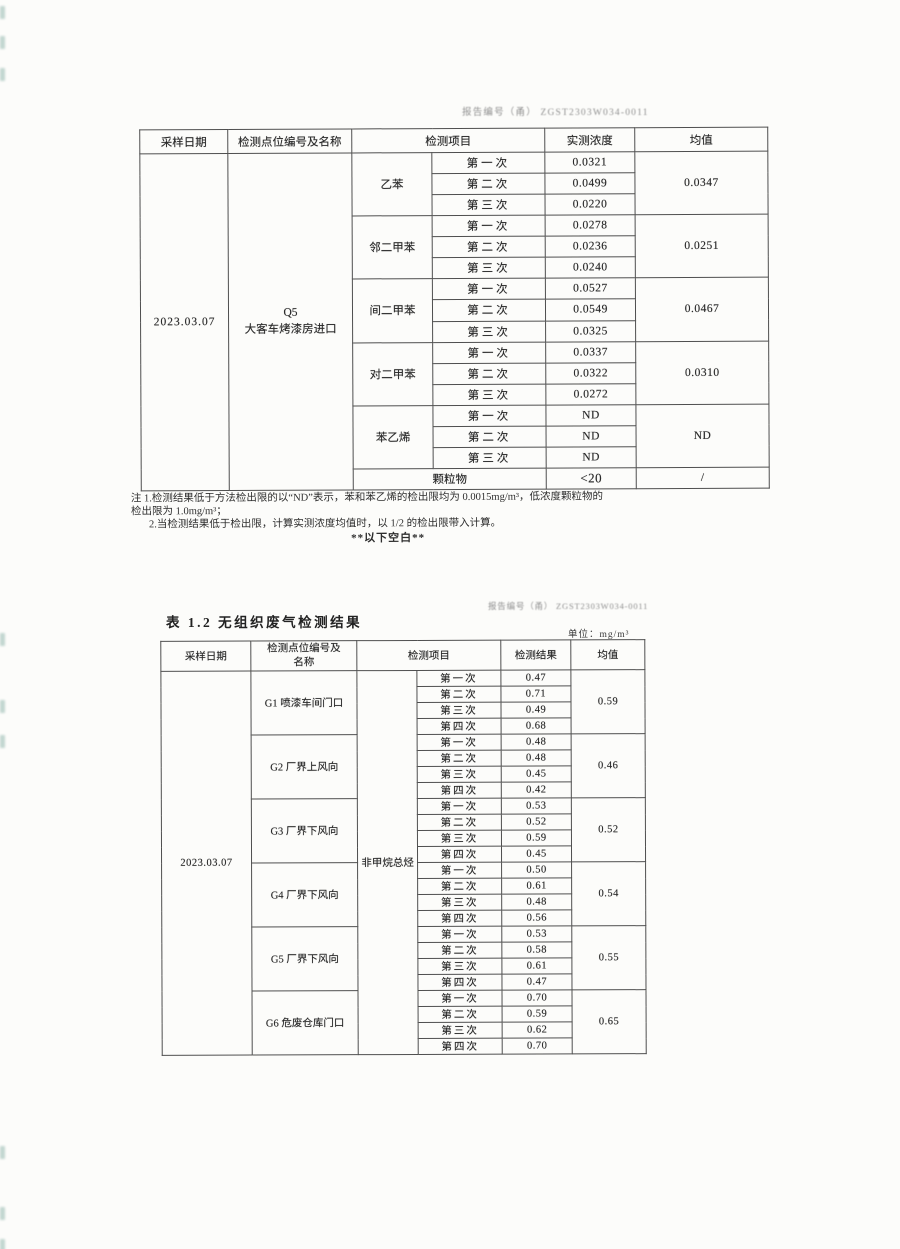 This screenshot has width=900, height=1249. Describe the element at coordinates (304, 959) in the screenshot. I see `point-cell: G5 厂界下风向` at that location.